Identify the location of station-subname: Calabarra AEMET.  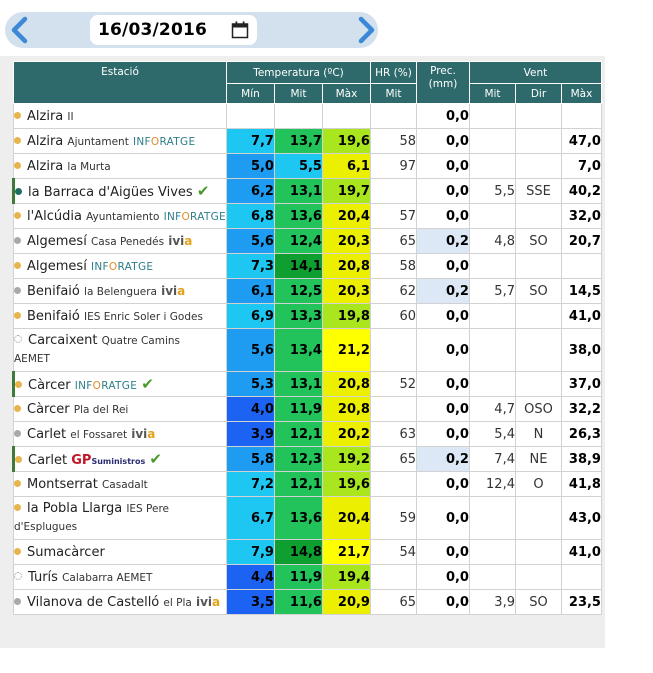
(107, 577).